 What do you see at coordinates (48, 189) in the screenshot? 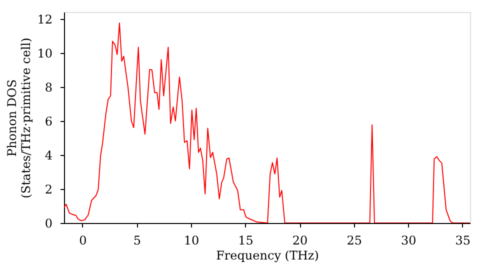
I see `y-tick-label: 2` at bounding box center [48, 189].